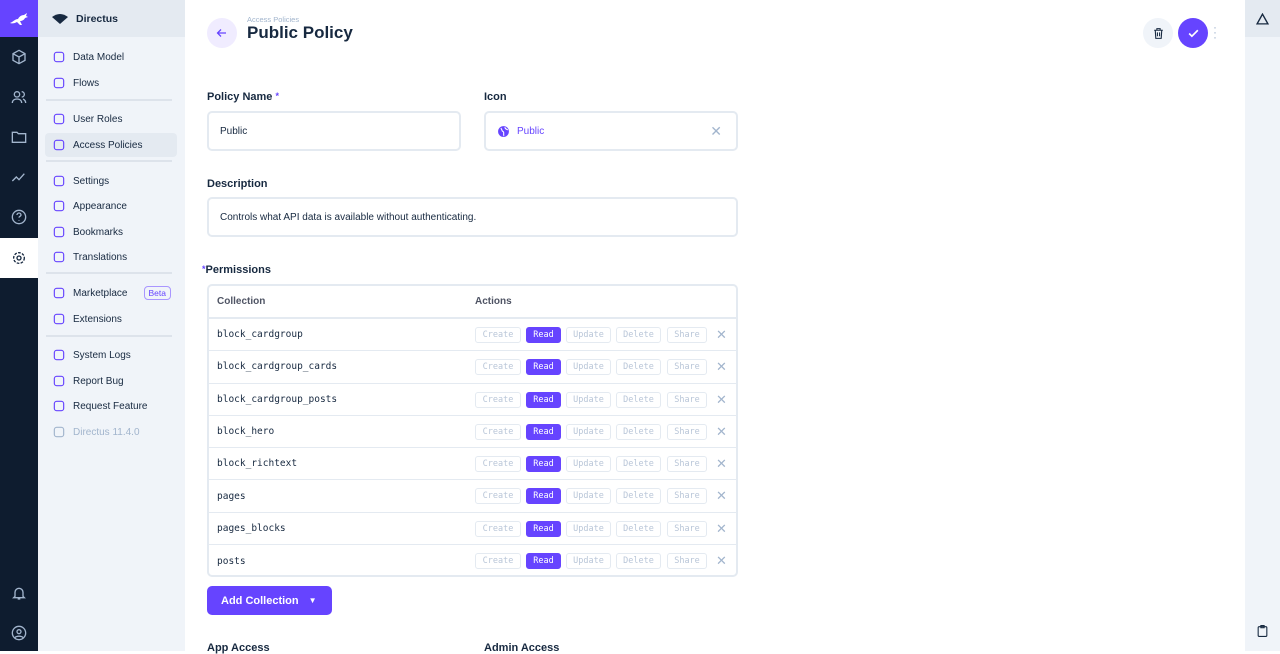 This screenshot has width=1280, height=654. Describe the element at coordinates (19, 177) in the screenshot. I see `insights-module-icon` at that location.